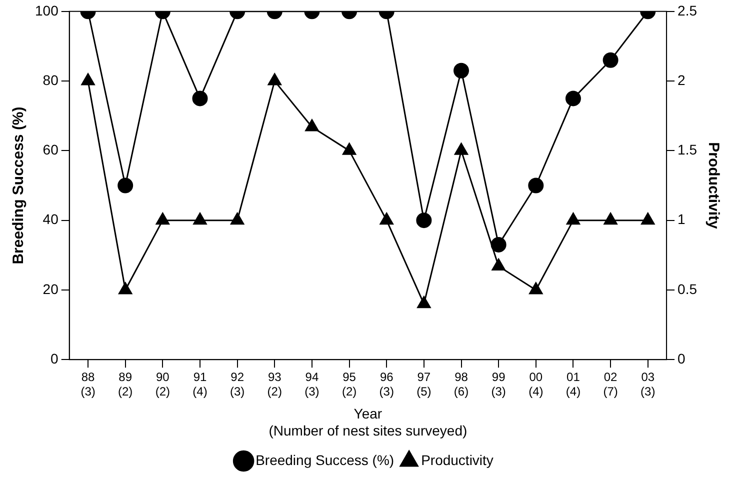 Image resolution: width=732 pixels, height=480 pixels. I want to click on y-tick-label: 80, so click(50, 80).